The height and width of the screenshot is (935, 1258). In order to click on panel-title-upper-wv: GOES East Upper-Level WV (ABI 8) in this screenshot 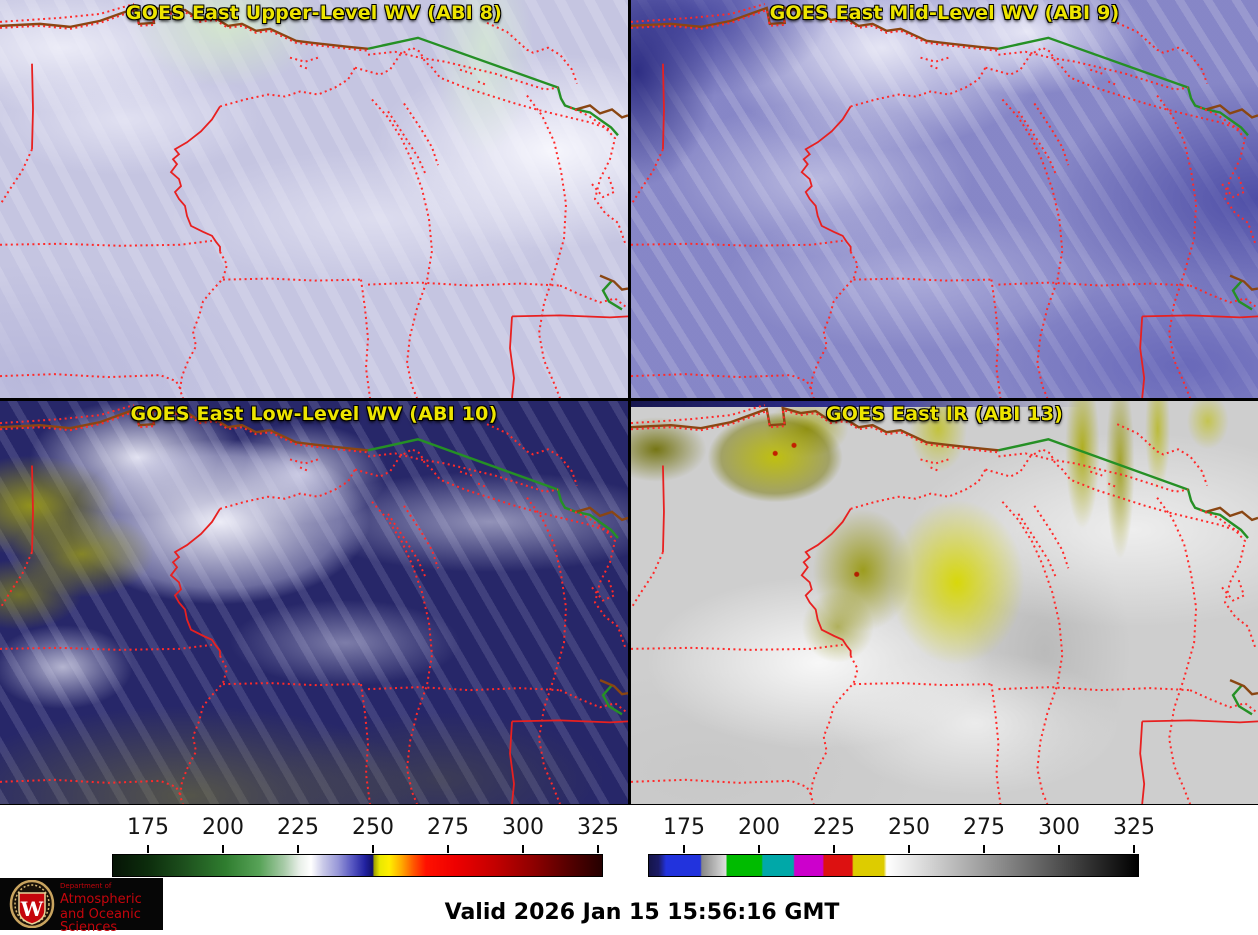, I will do `click(314, 13)`.